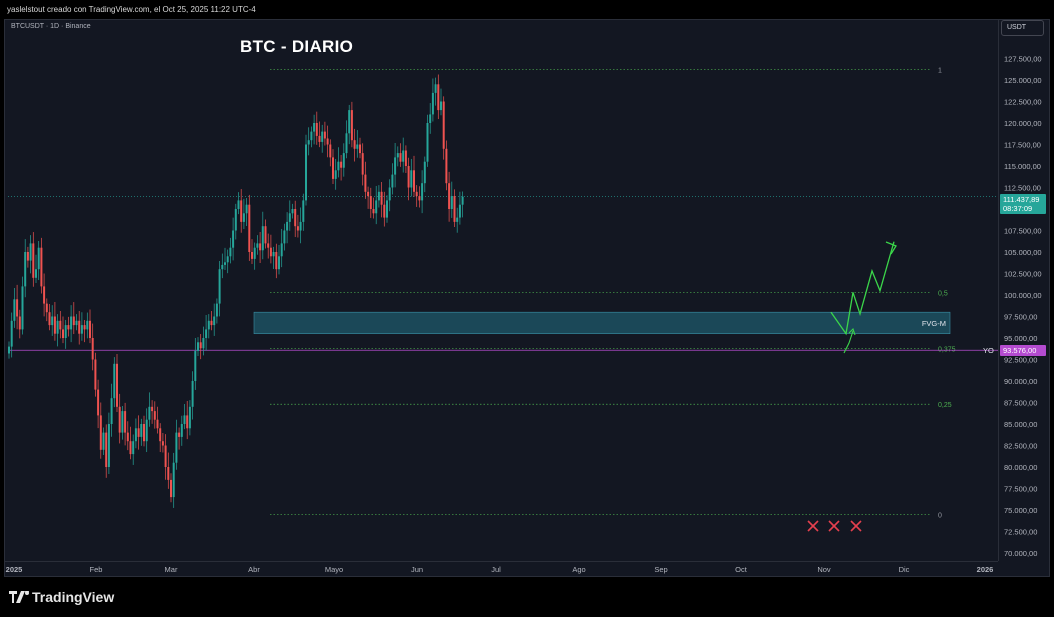 Image resolution: width=1054 pixels, height=617 pixels. Describe the element at coordinates (824, 569) in the screenshot. I see `x-tick-label: Nov` at that location.